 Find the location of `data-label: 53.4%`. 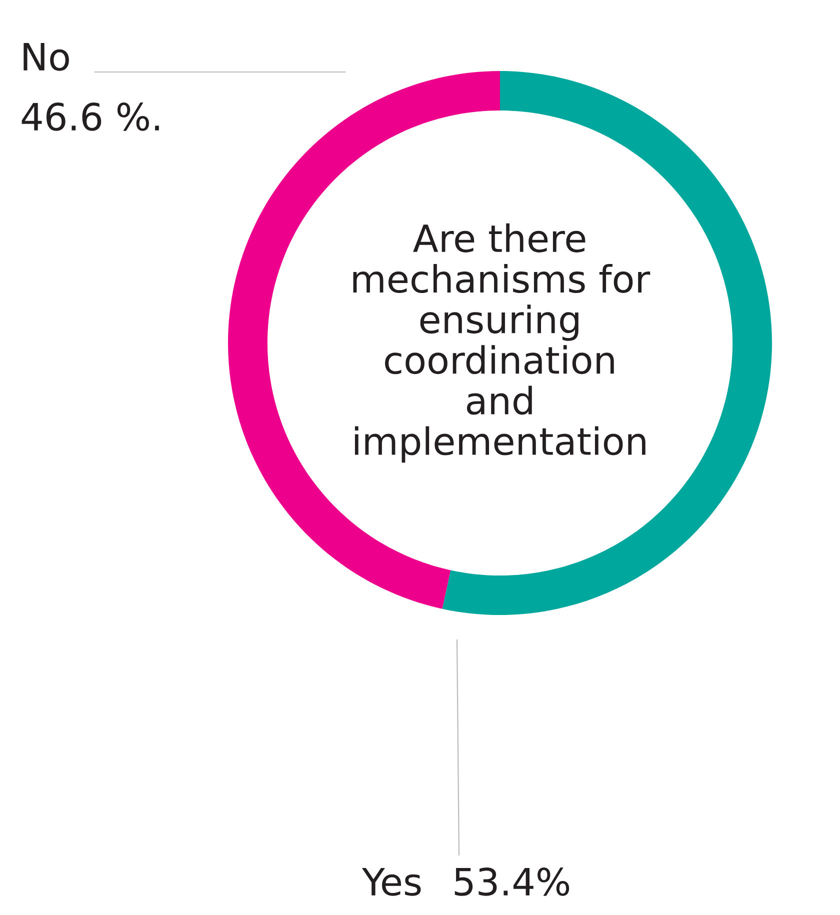

data-label: 53.4% is located at coordinates (512, 882).